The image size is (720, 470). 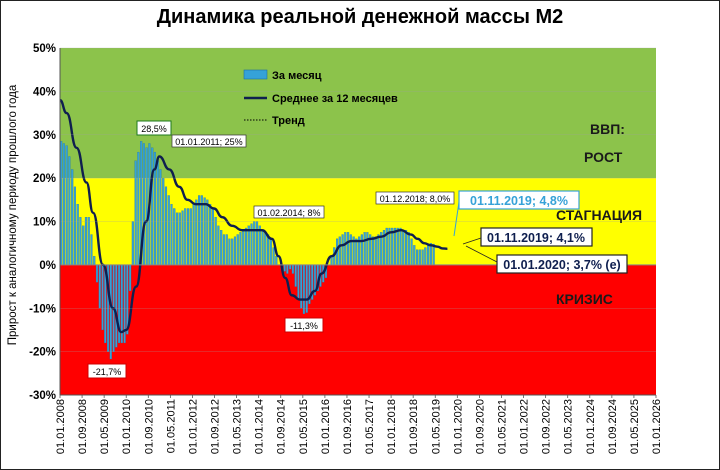 What do you see at coordinates (502, 426) in the screenshot?
I see `x-tick-label: 01.05.2021` at bounding box center [502, 426].